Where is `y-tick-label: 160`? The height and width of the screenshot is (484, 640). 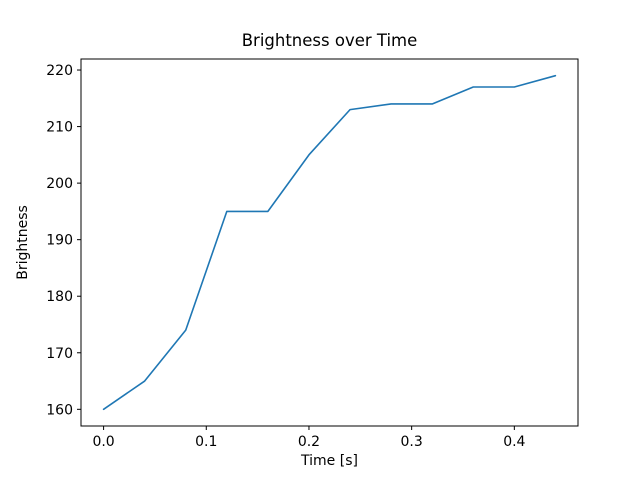
y-tick-label: 160 is located at coordinates (59, 410).